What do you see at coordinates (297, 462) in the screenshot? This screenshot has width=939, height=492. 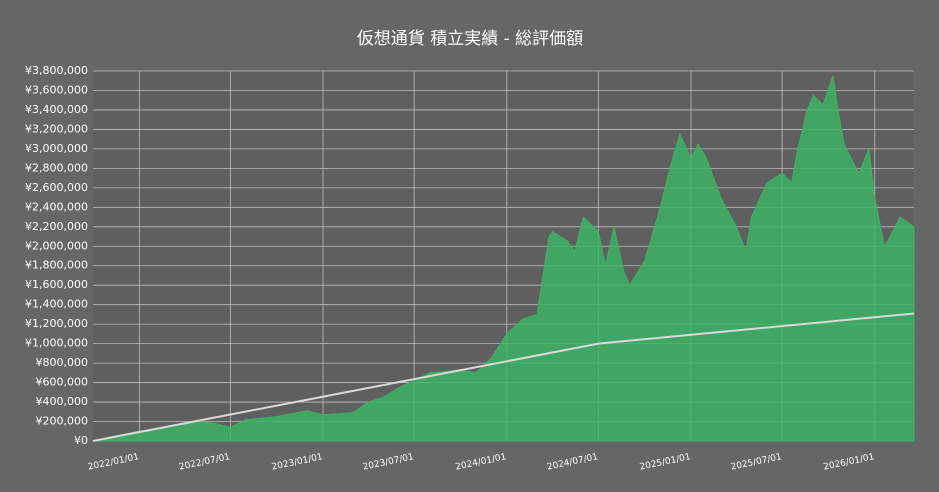 I see `x-tick-label: 2023/01/01` at bounding box center [297, 462].